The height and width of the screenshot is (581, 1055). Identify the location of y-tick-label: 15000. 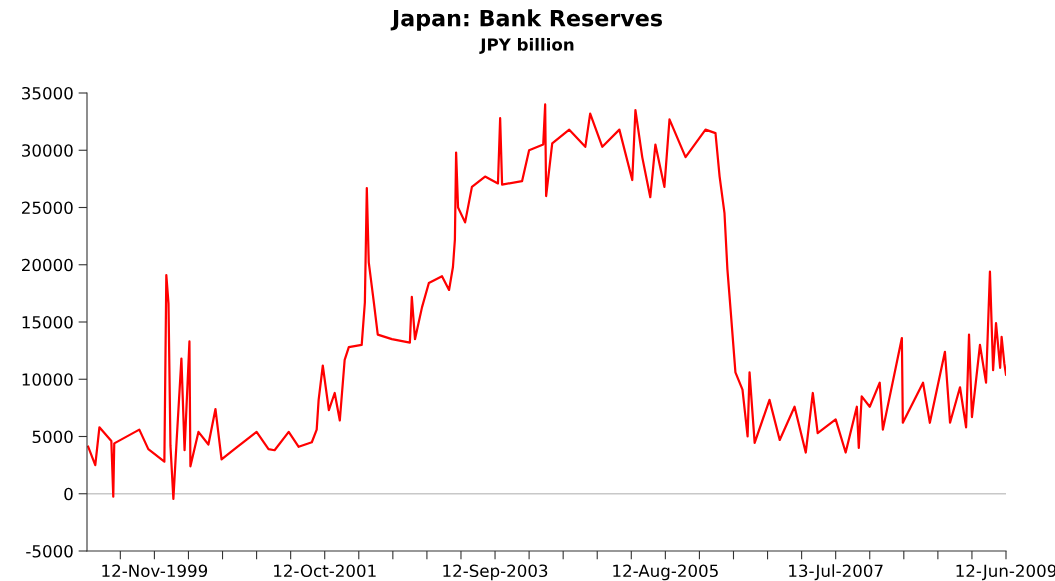
(47, 322).